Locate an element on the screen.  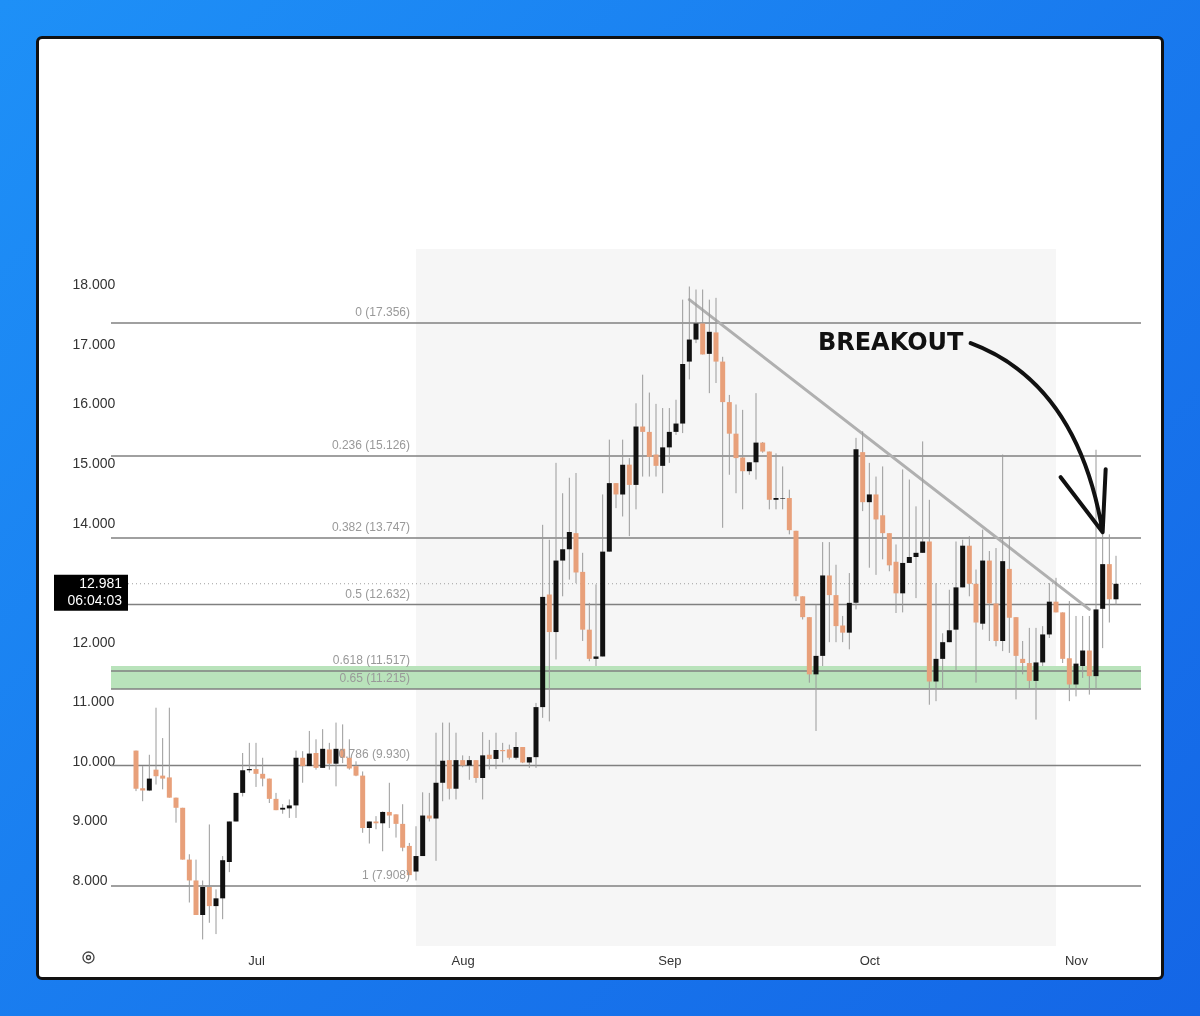
y-tick-label: 17.000 is located at coordinates (94, 343).